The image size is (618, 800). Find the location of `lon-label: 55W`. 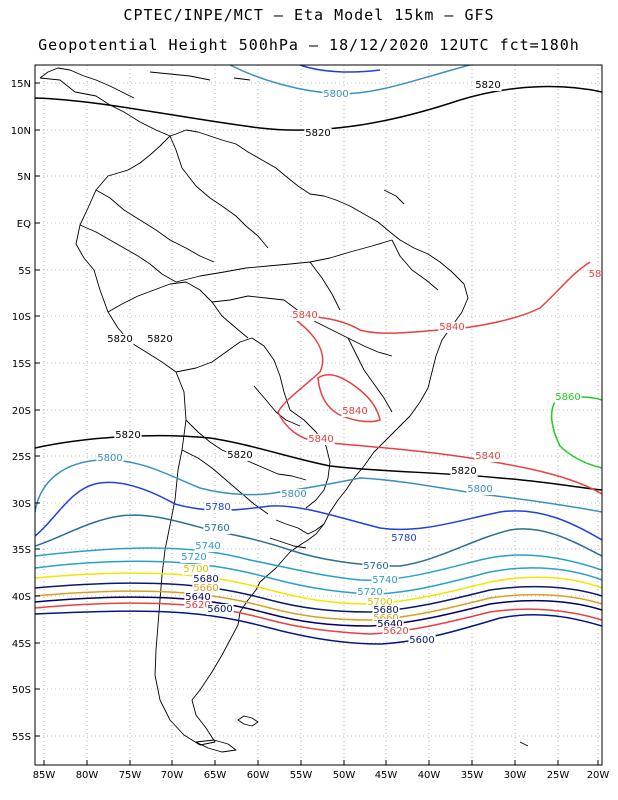

lon-label: 55W is located at coordinates (301, 775).